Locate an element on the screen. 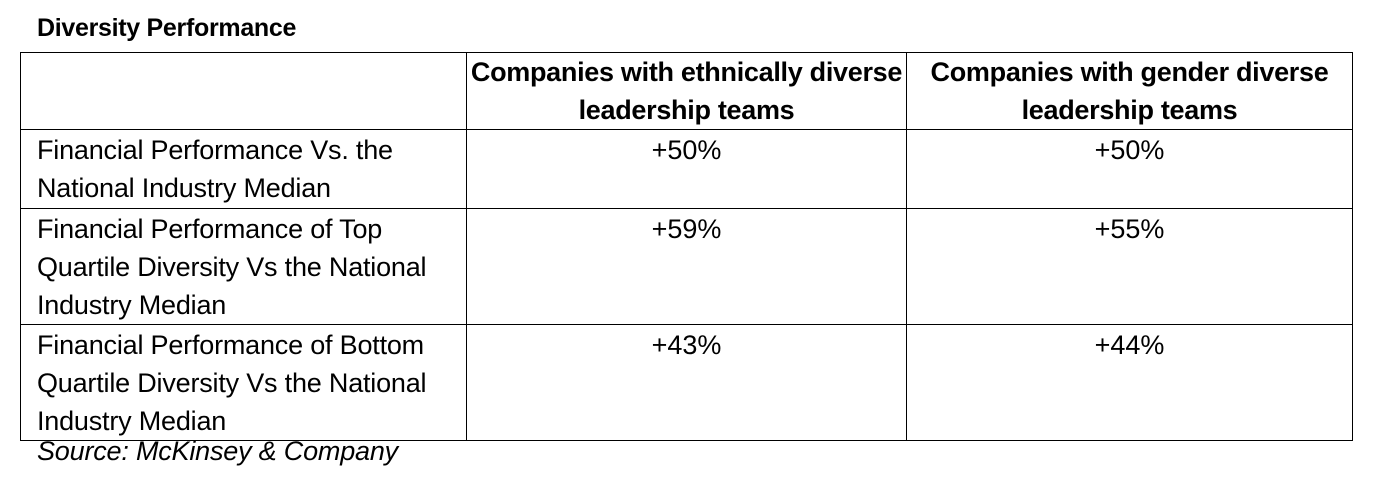 The width and height of the screenshot is (1378, 484). header-cell-empty is located at coordinates (243, 91).